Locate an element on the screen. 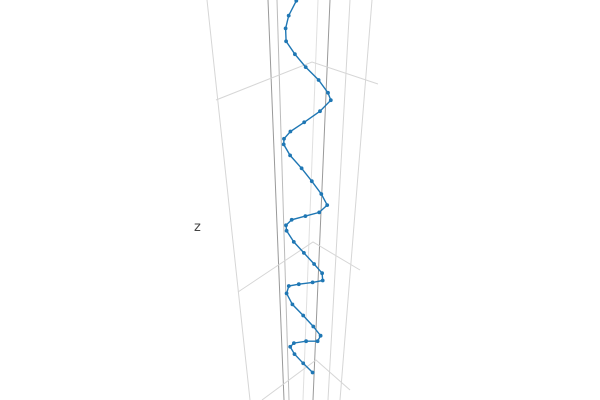 Image resolution: width=600 pixels, height=400 pixels. series-line is located at coordinates (307, 187).